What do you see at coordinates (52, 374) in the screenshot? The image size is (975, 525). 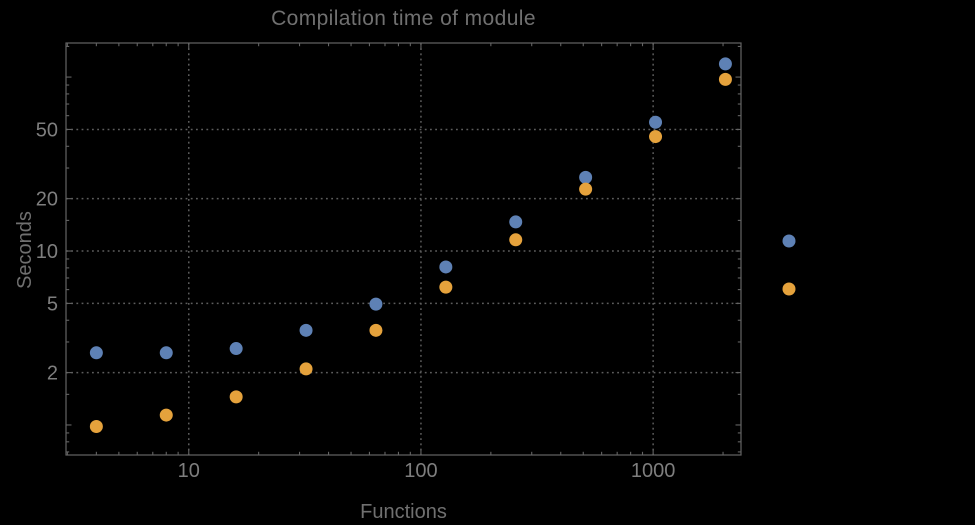 I see `y-tick-label: 2` at bounding box center [52, 374].